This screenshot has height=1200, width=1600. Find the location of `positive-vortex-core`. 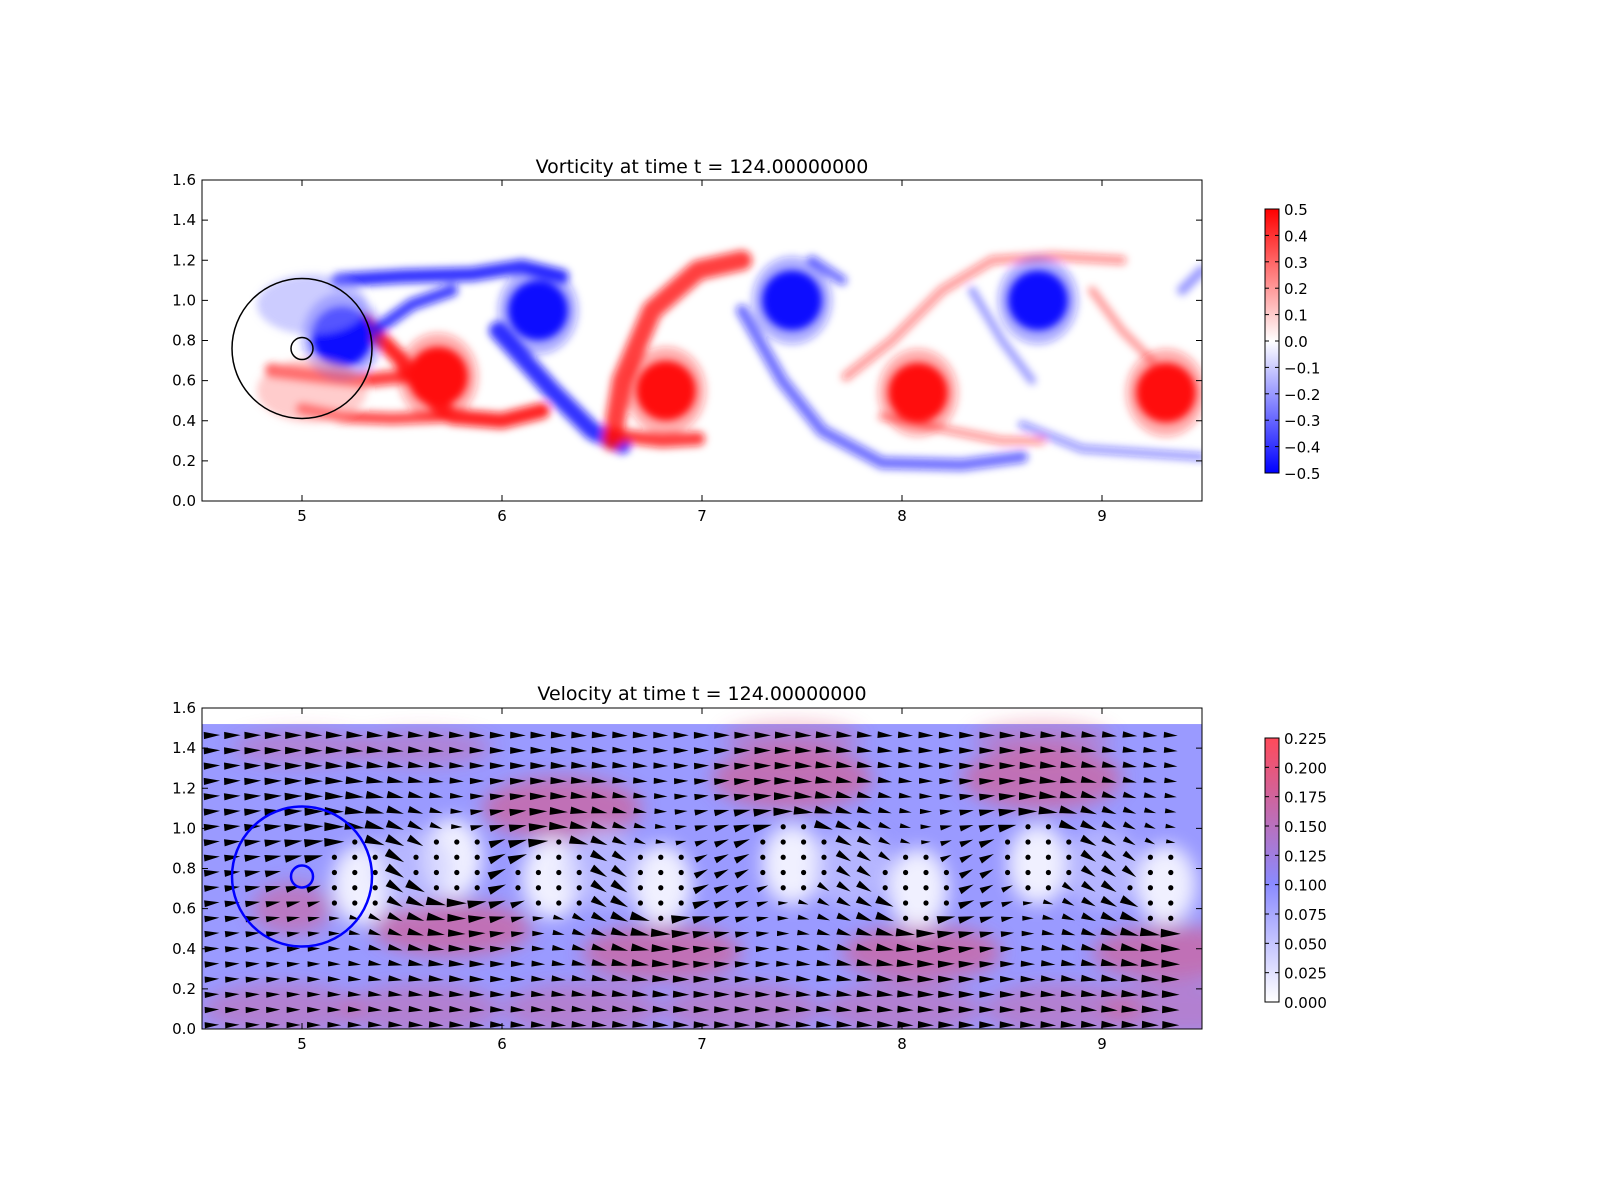

positive-vortex-core is located at coordinates (918, 392).